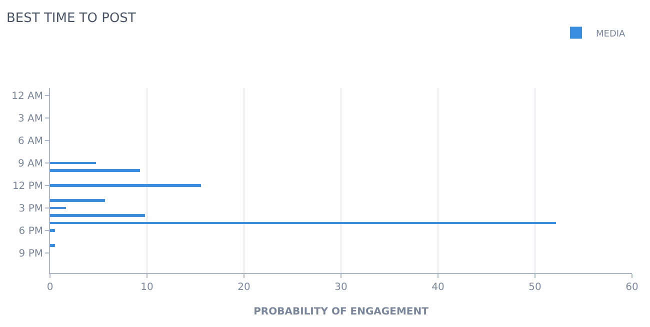 This screenshot has height=327, width=650. What do you see at coordinates (147, 287) in the screenshot?
I see `x-tick-label: 10` at bounding box center [147, 287].